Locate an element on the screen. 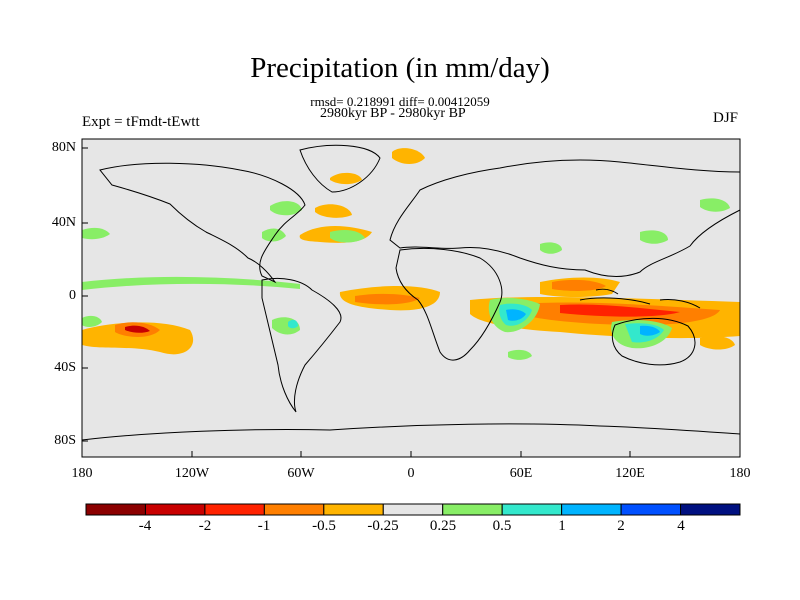  chart-title: Precipitation (in mm/day) is located at coordinates (400, 68).